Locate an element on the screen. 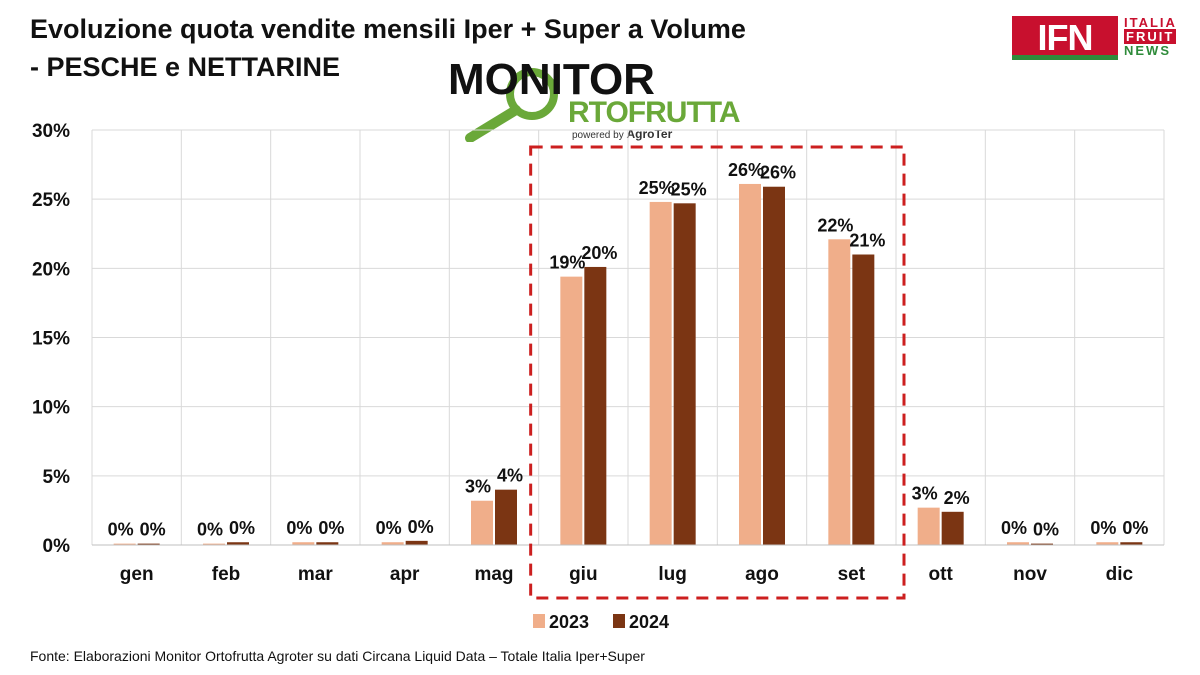 Image resolution: width=1200 pixels, height=675 pixels. monitor-logo-word1: MONITOR is located at coordinates (551, 79).